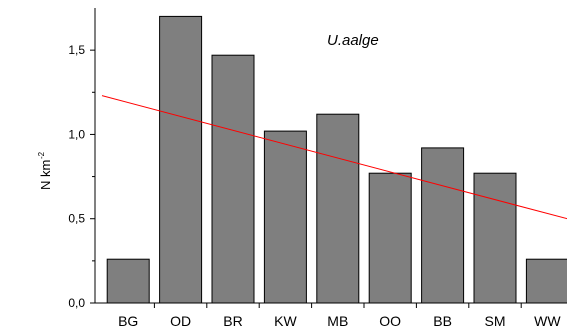 The height and width of the screenshot is (329, 567). What do you see at coordinates (285, 321) in the screenshot?
I see `x-tick-label-kw: KW` at bounding box center [285, 321].